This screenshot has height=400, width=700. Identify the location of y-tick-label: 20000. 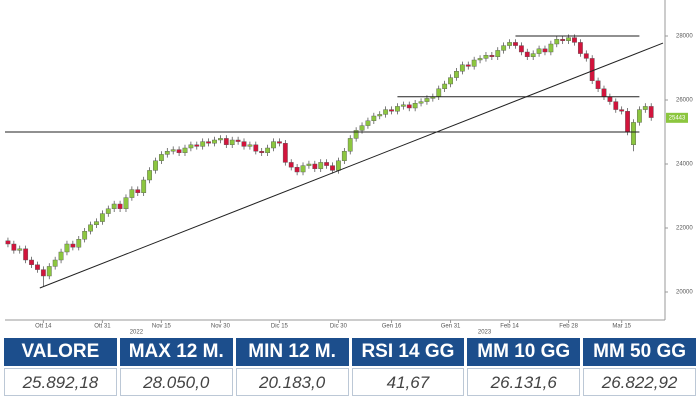
(684, 293).